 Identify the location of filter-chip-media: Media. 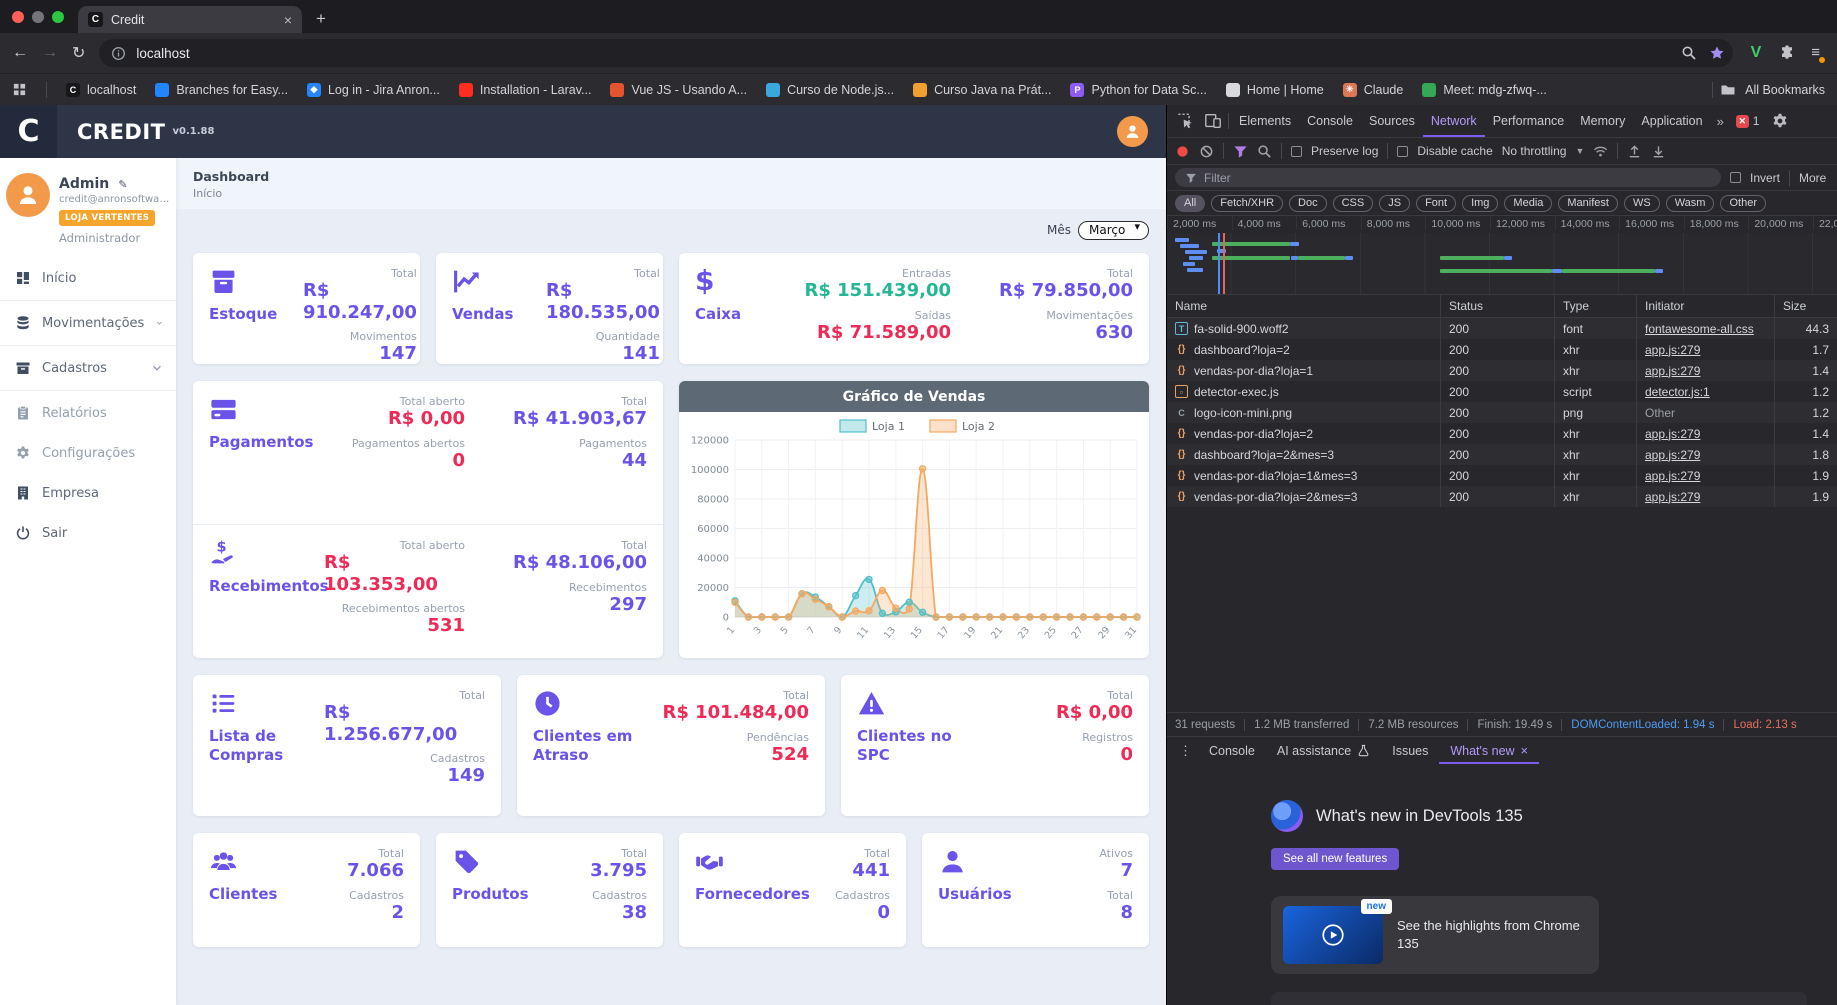
(1528, 203).